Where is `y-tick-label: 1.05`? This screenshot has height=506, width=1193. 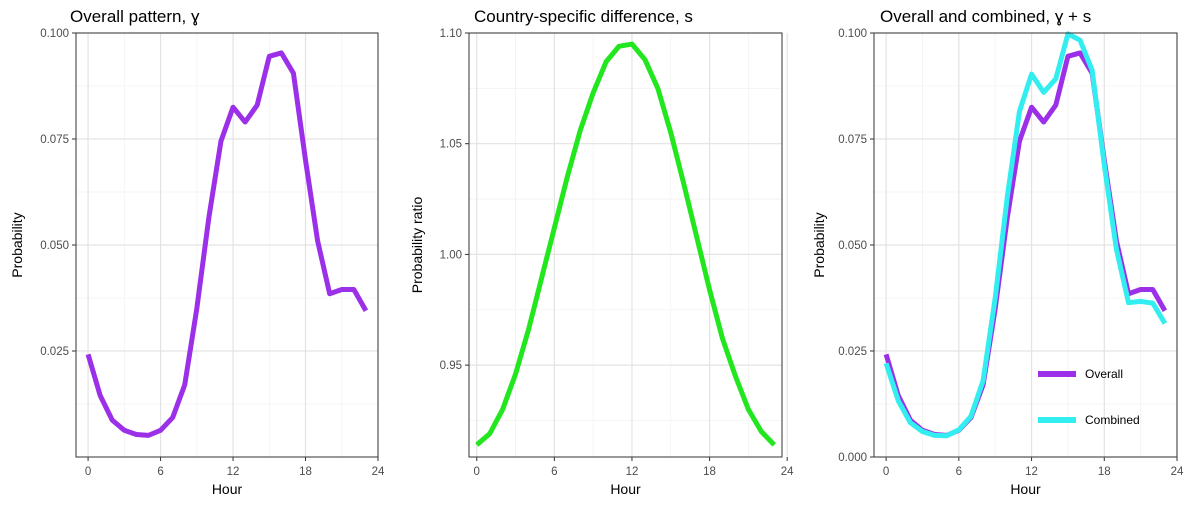 y-tick-label: 1.05 is located at coordinates (451, 145).